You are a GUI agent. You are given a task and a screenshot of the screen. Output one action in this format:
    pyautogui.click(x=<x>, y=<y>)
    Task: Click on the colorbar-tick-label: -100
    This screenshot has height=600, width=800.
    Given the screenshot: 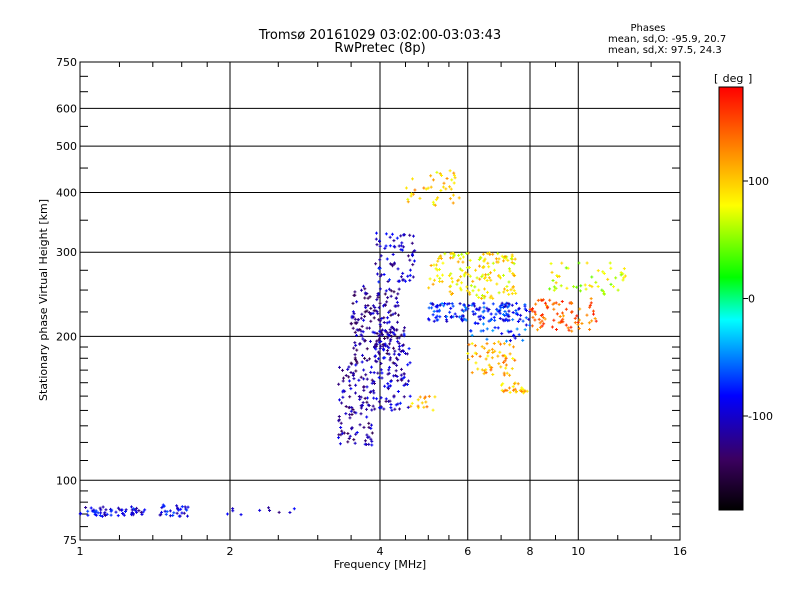 What is the action you would take?
    pyautogui.click(x=760, y=416)
    